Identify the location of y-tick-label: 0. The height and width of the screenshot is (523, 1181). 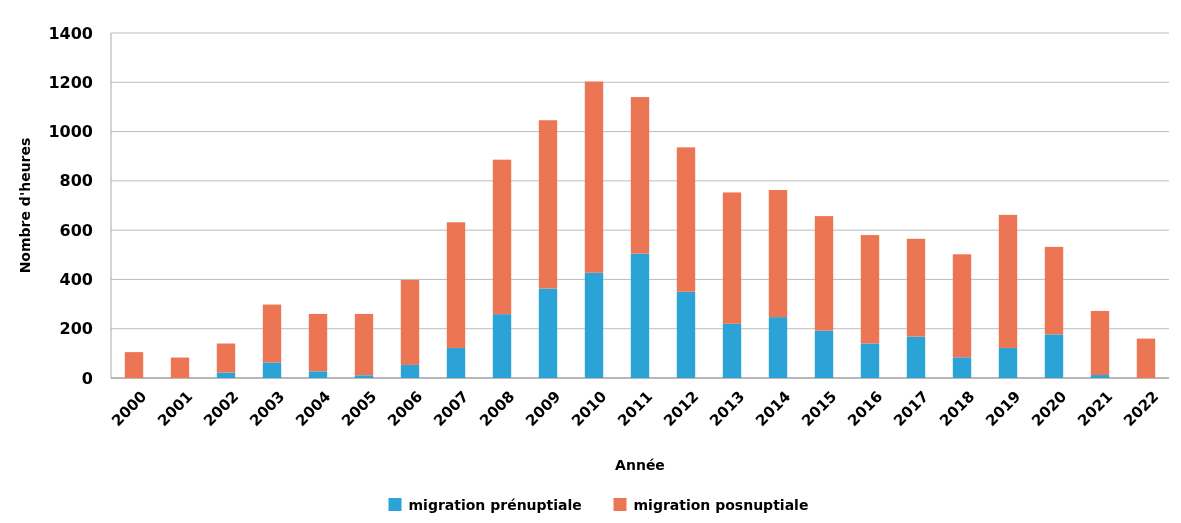
(87, 378).